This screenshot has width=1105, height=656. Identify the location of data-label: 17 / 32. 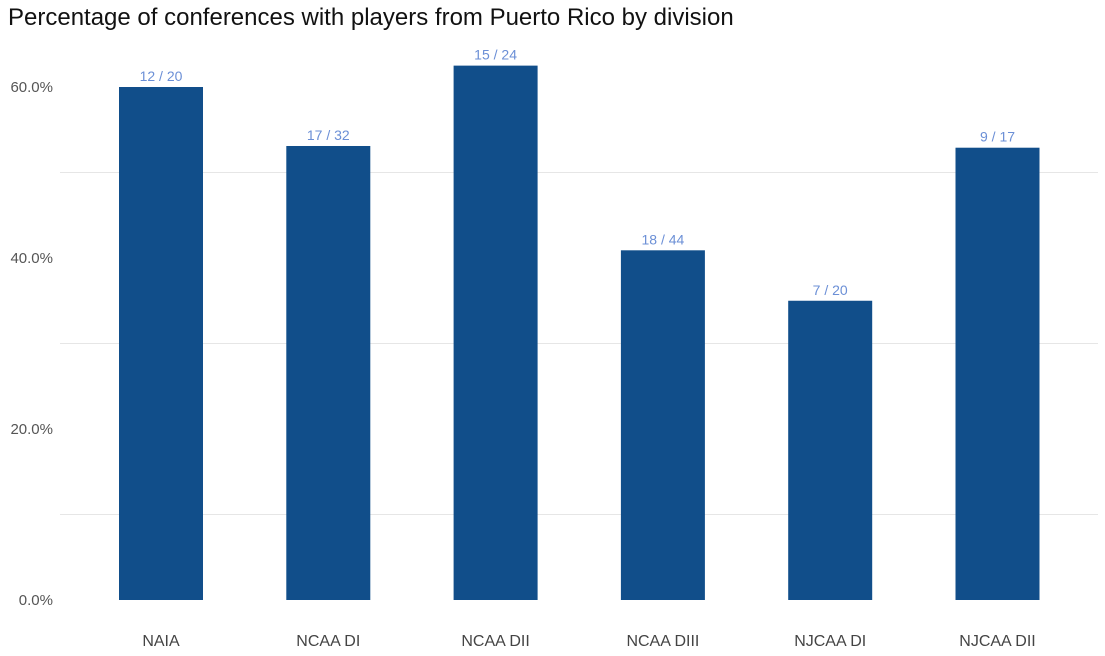
(328, 135).